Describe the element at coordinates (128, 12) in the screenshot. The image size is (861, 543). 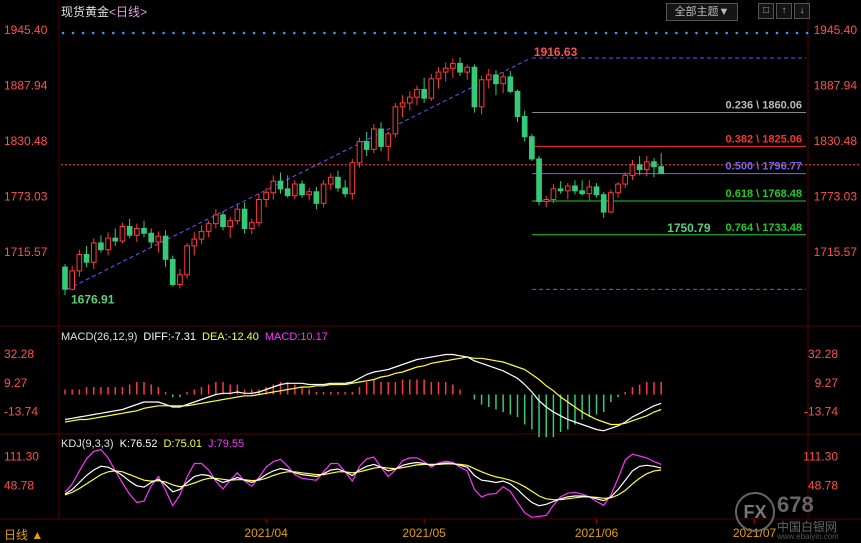
I see `period-link: <日线>` at that location.